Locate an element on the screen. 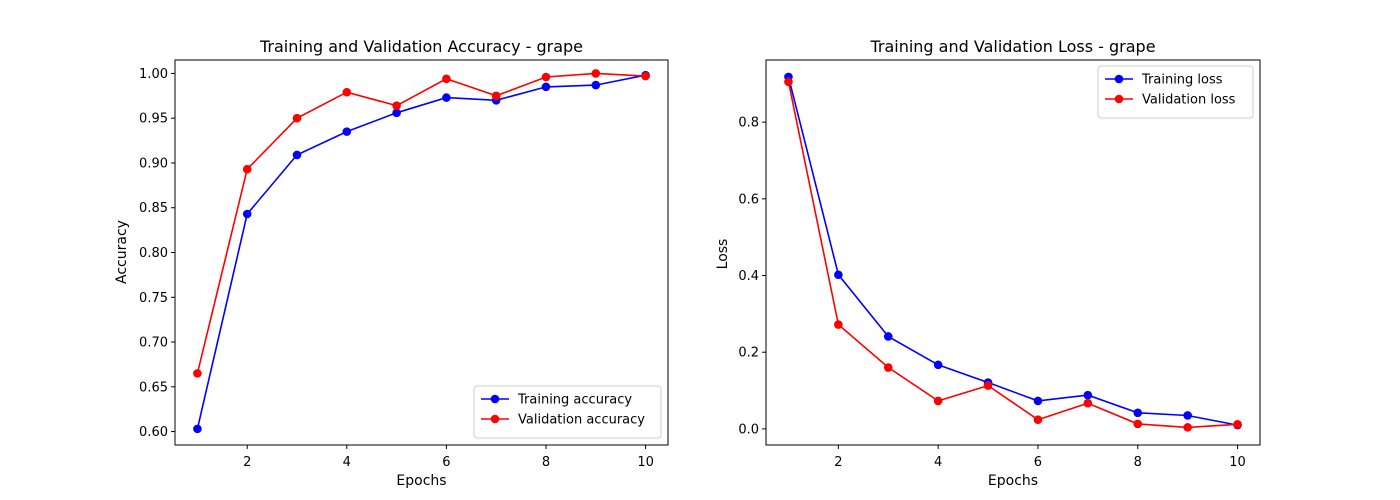 The height and width of the screenshot is (500, 1400). loss-x-tick-label: 6 is located at coordinates (1038, 462).